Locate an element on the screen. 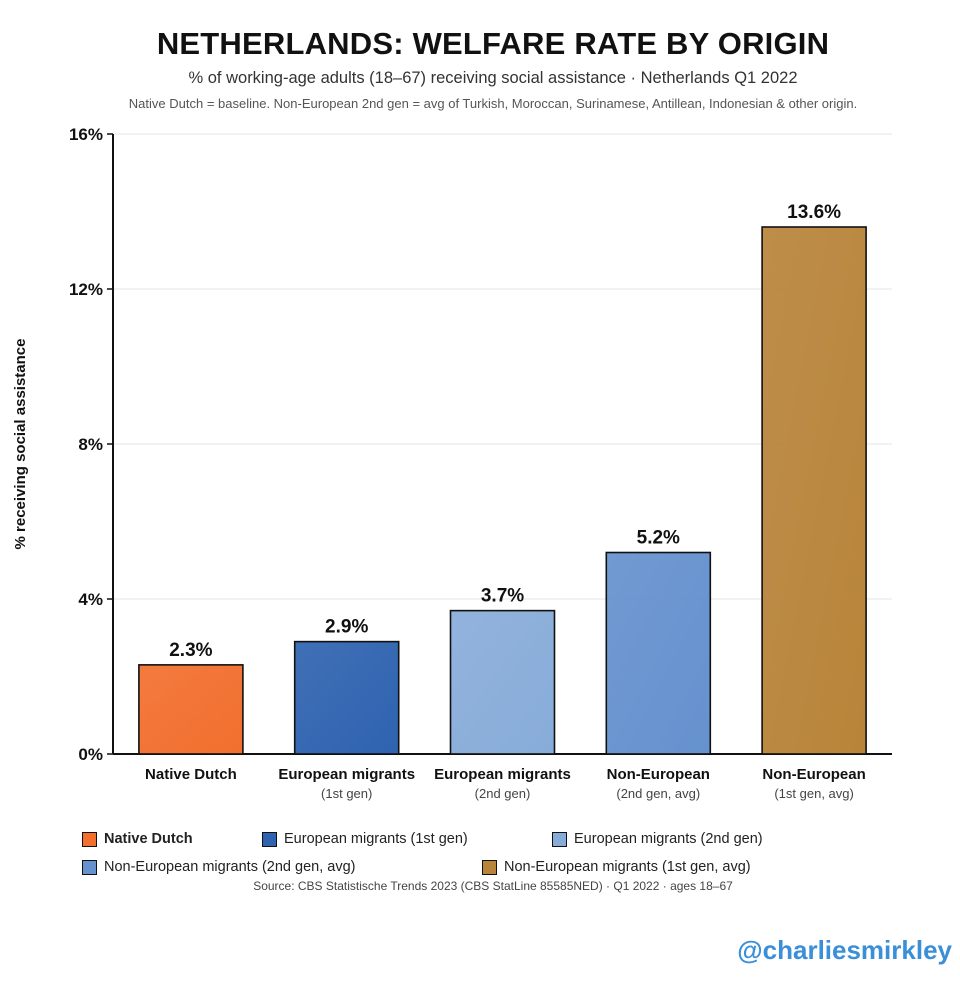 This screenshot has width=960, height=991. y-tick-label: 8% is located at coordinates (90, 444).